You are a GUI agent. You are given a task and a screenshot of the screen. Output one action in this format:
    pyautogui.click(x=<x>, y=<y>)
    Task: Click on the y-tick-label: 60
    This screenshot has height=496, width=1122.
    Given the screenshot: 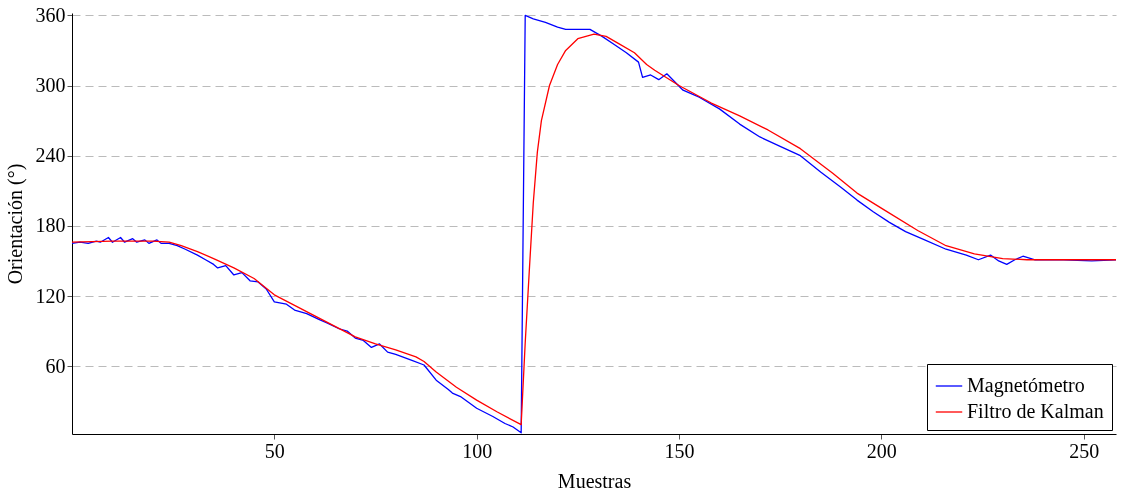 What is the action you would take?
    pyautogui.click(x=55, y=365)
    